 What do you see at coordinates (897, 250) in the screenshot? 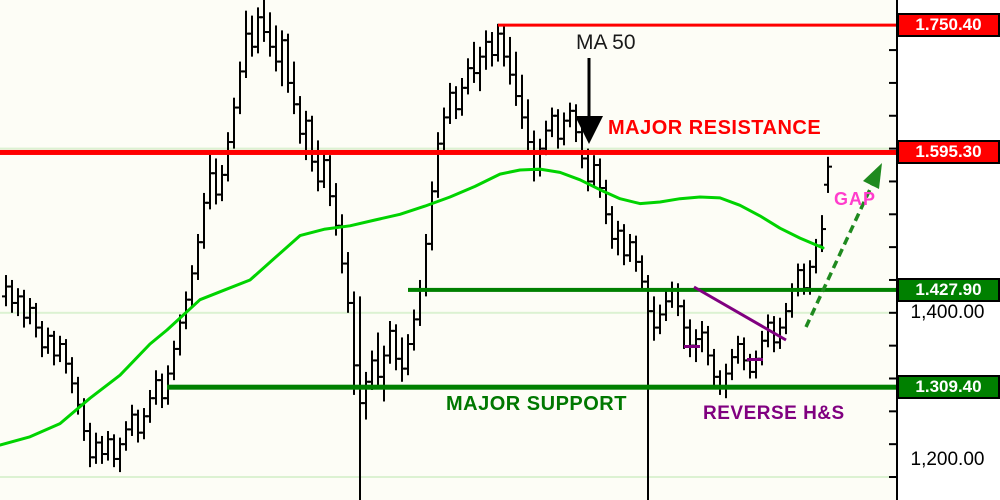
I see `price-axis-line` at bounding box center [897, 250].